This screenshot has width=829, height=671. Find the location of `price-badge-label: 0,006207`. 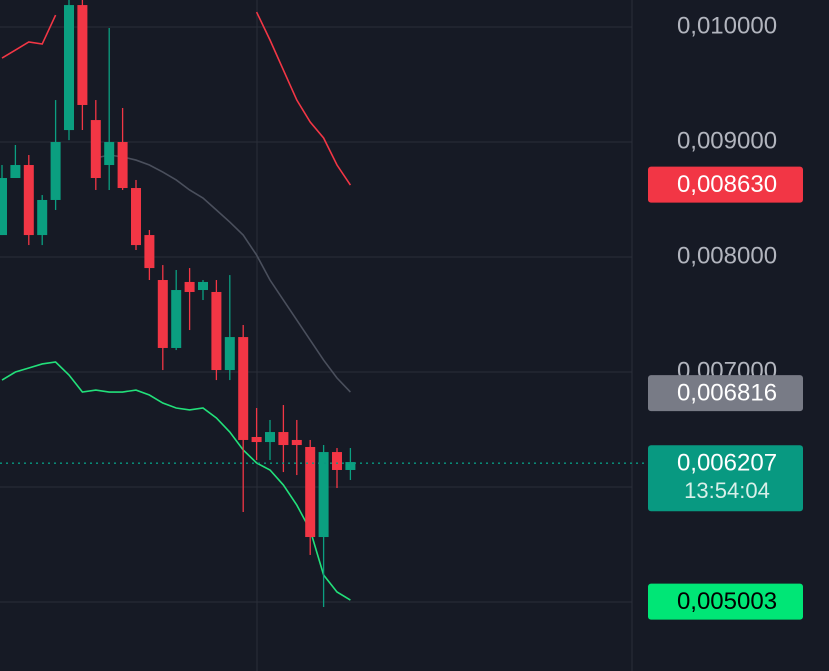

price-badge-label: 0,006207 is located at coordinates (727, 463).